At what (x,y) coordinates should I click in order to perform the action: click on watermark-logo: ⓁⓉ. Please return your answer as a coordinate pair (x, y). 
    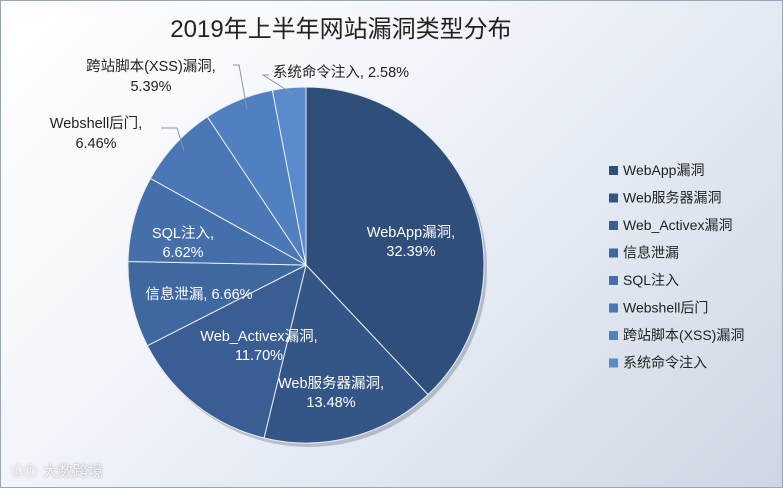
    Looking at the image, I should click on (24, 471).